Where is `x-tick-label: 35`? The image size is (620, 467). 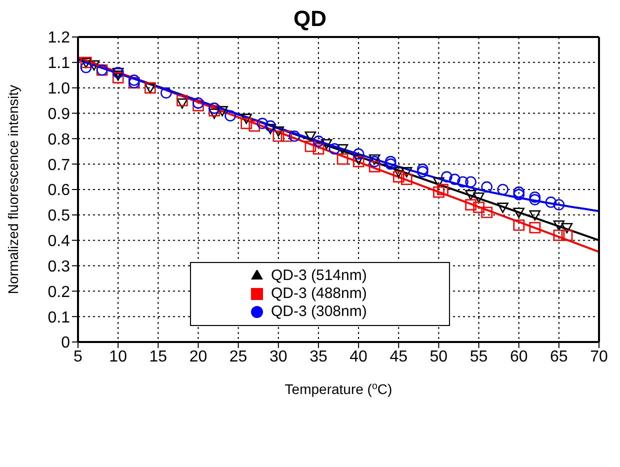
x-tick-label: 35 is located at coordinates (319, 357).